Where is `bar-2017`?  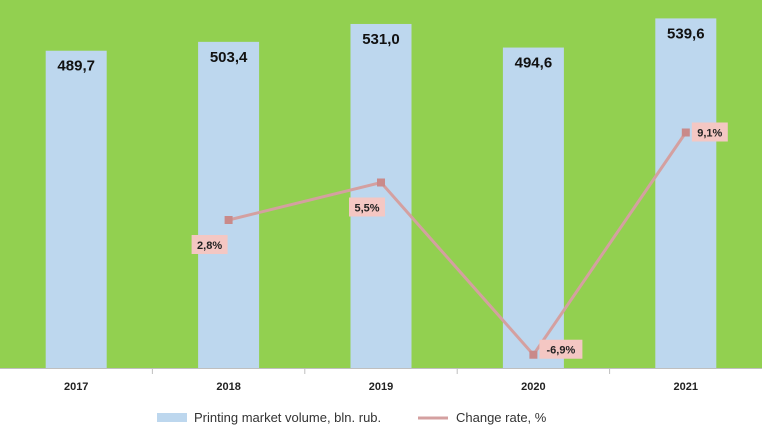 bar-2017 is located at coordinates (76, 209).